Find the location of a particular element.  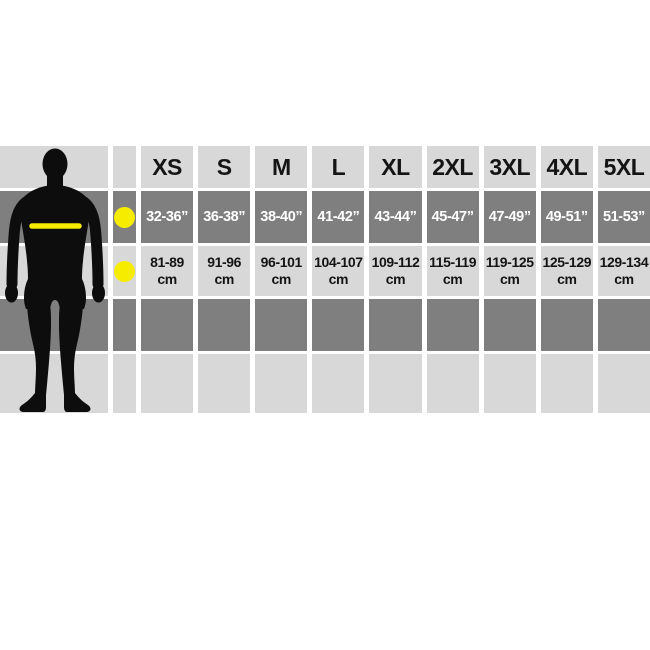

chest-inches-value: 32-36” is located at coordinates (167, 217).